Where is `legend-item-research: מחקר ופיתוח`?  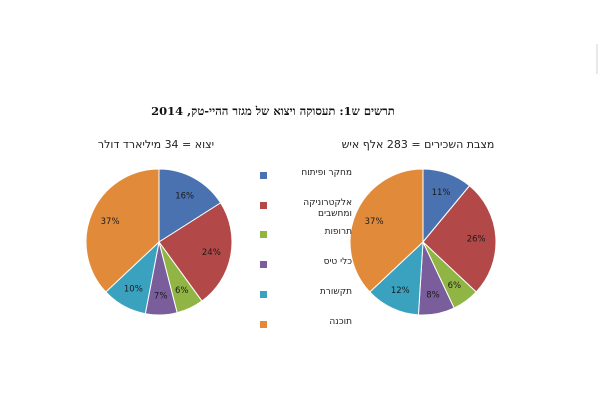
legend-item-research: מחקר ופיתוח is located at coordinates (306, 178).